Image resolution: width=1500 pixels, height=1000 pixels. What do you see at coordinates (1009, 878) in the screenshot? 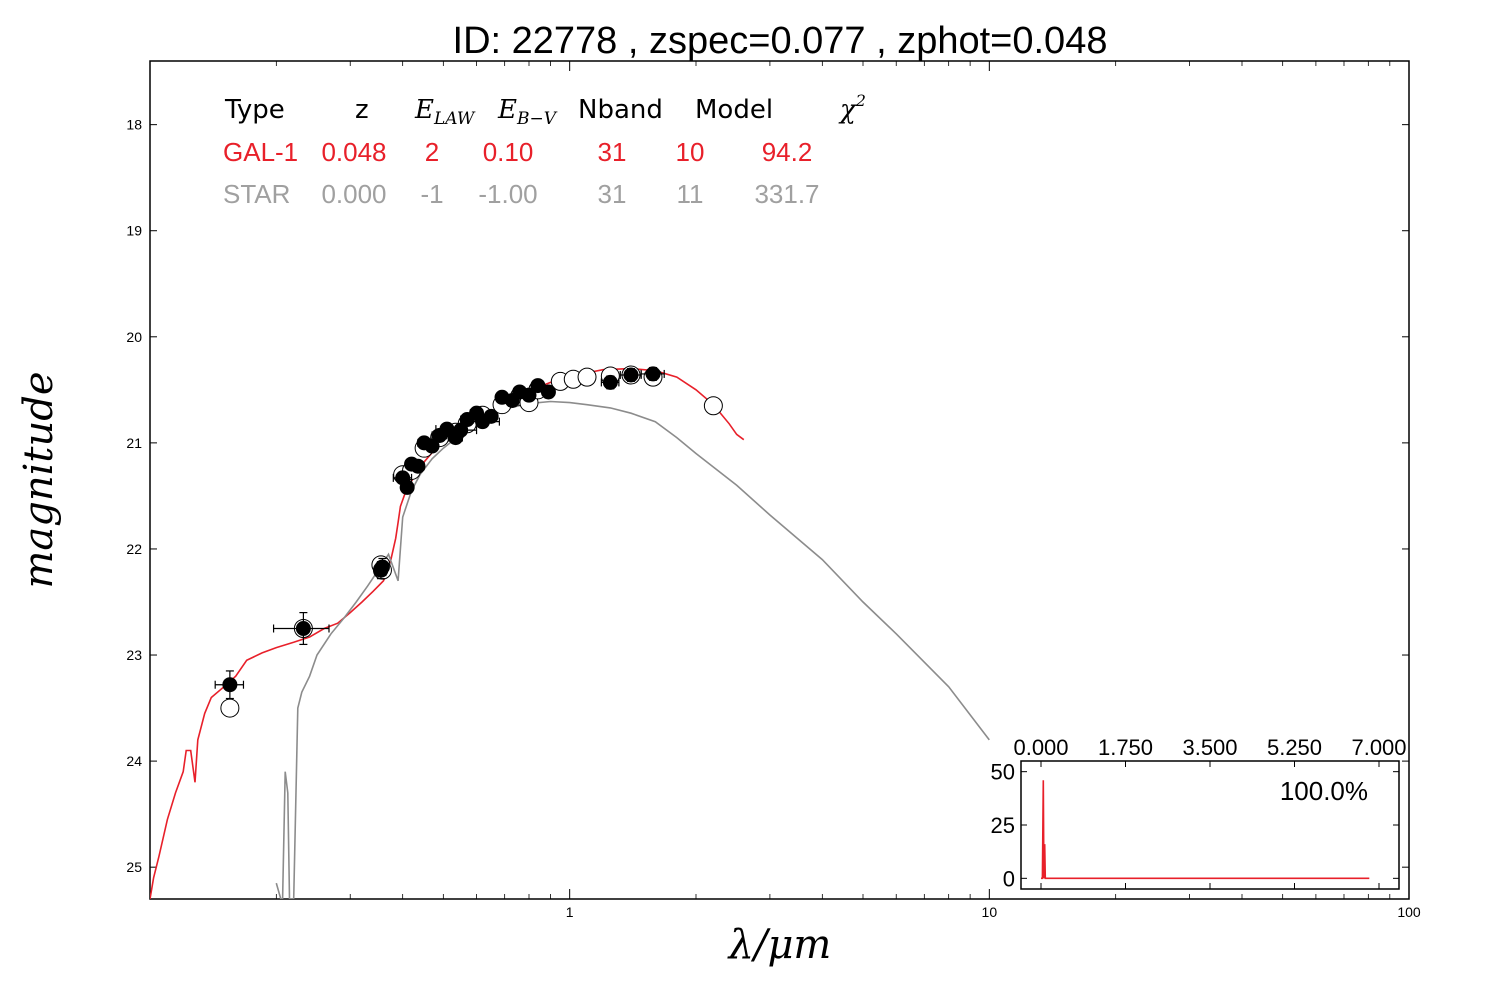
I see `inset-y-tick-label: 0` at bounding box center [1009, 878].